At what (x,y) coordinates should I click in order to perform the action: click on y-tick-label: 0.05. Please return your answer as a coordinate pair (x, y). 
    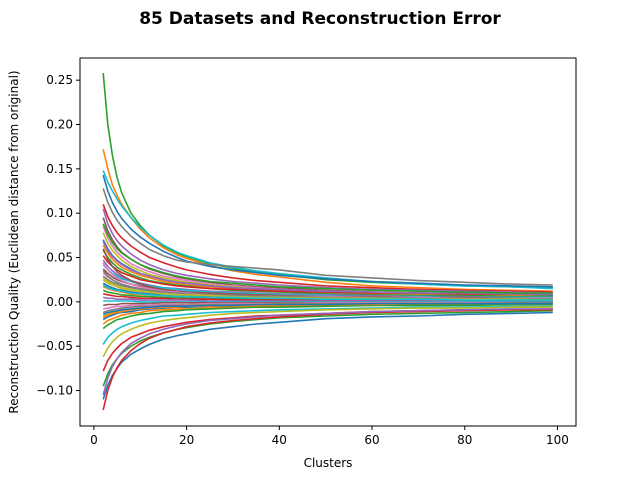
    Looking at the image, I should click on (59, 258).